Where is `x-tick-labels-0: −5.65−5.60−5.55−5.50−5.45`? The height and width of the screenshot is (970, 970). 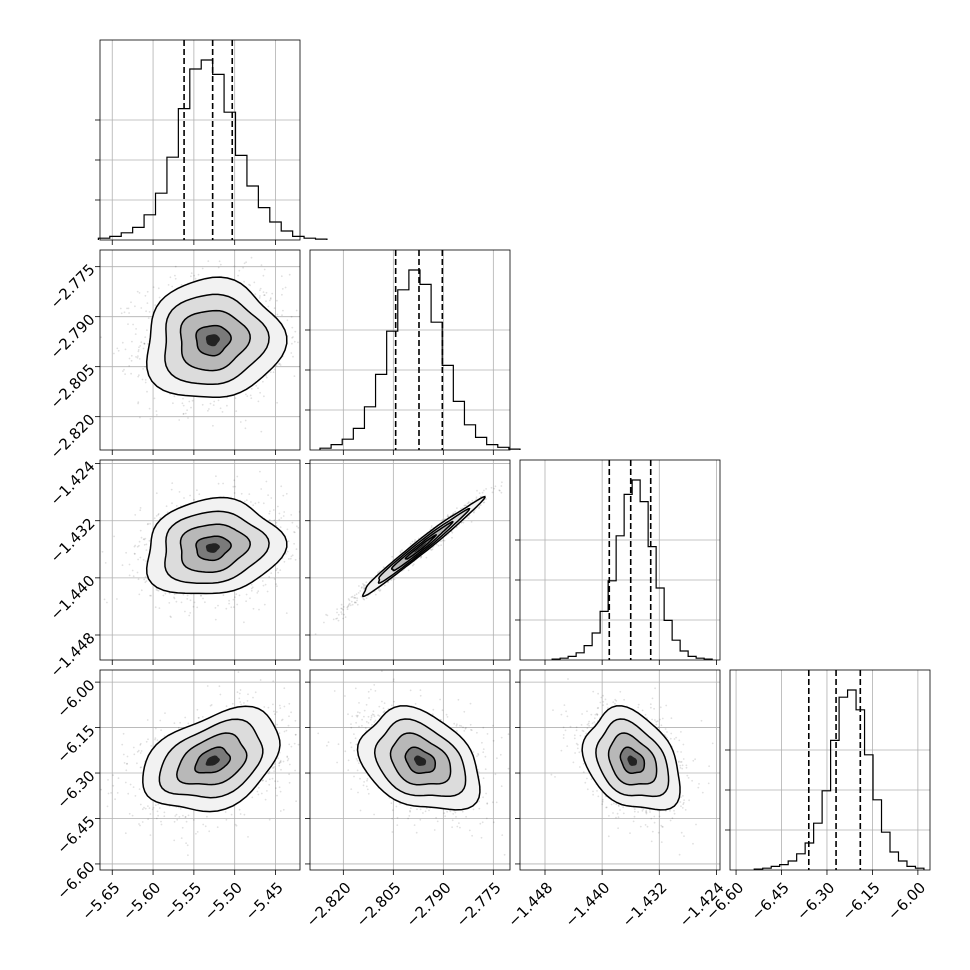
x-tick-labels-0: −5.65−5.60−5.55−5.50−5.45 is located at coordinates (182, 901).